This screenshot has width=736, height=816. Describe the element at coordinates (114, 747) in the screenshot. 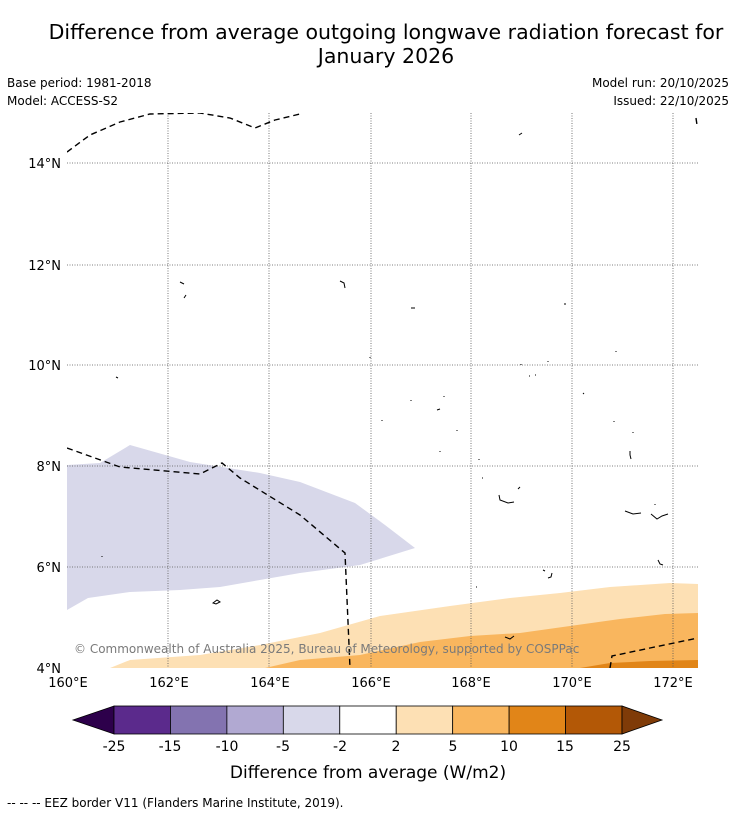

I see `colorbar-tick: -25` at that location.